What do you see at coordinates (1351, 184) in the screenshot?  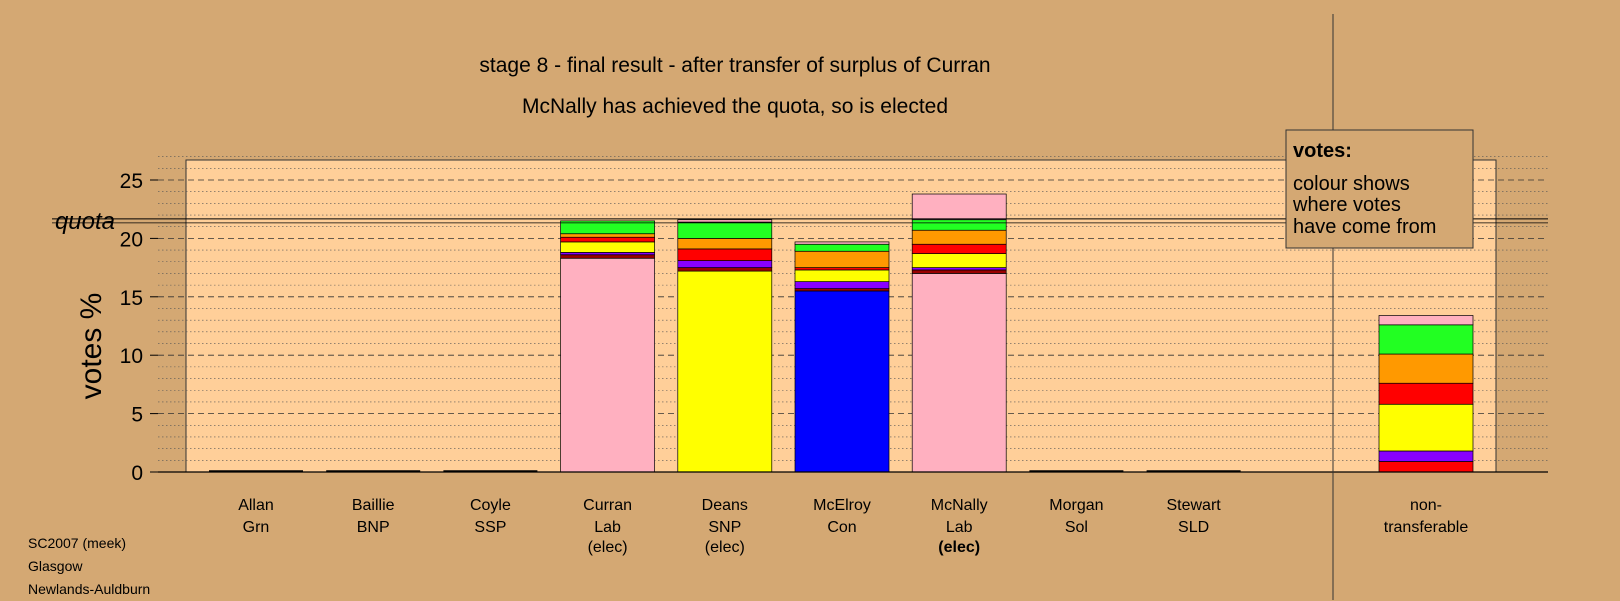 I see `legend-line-1: colour shows` at bounding box center [1351, 184].